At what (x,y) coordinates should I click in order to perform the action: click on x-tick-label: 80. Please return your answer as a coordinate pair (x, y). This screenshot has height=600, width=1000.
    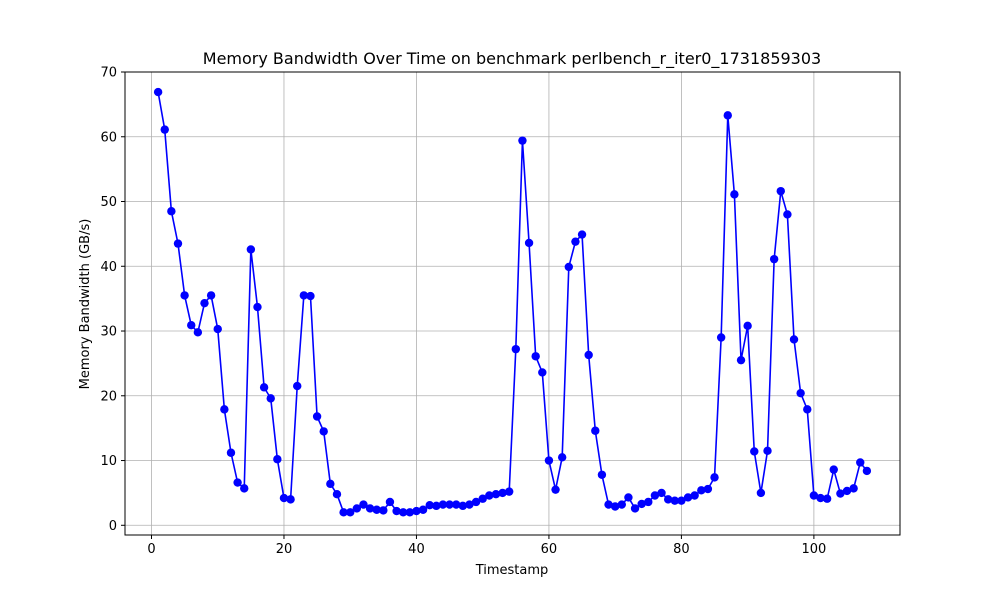
    Looking at the image, I should click on (681, 549).